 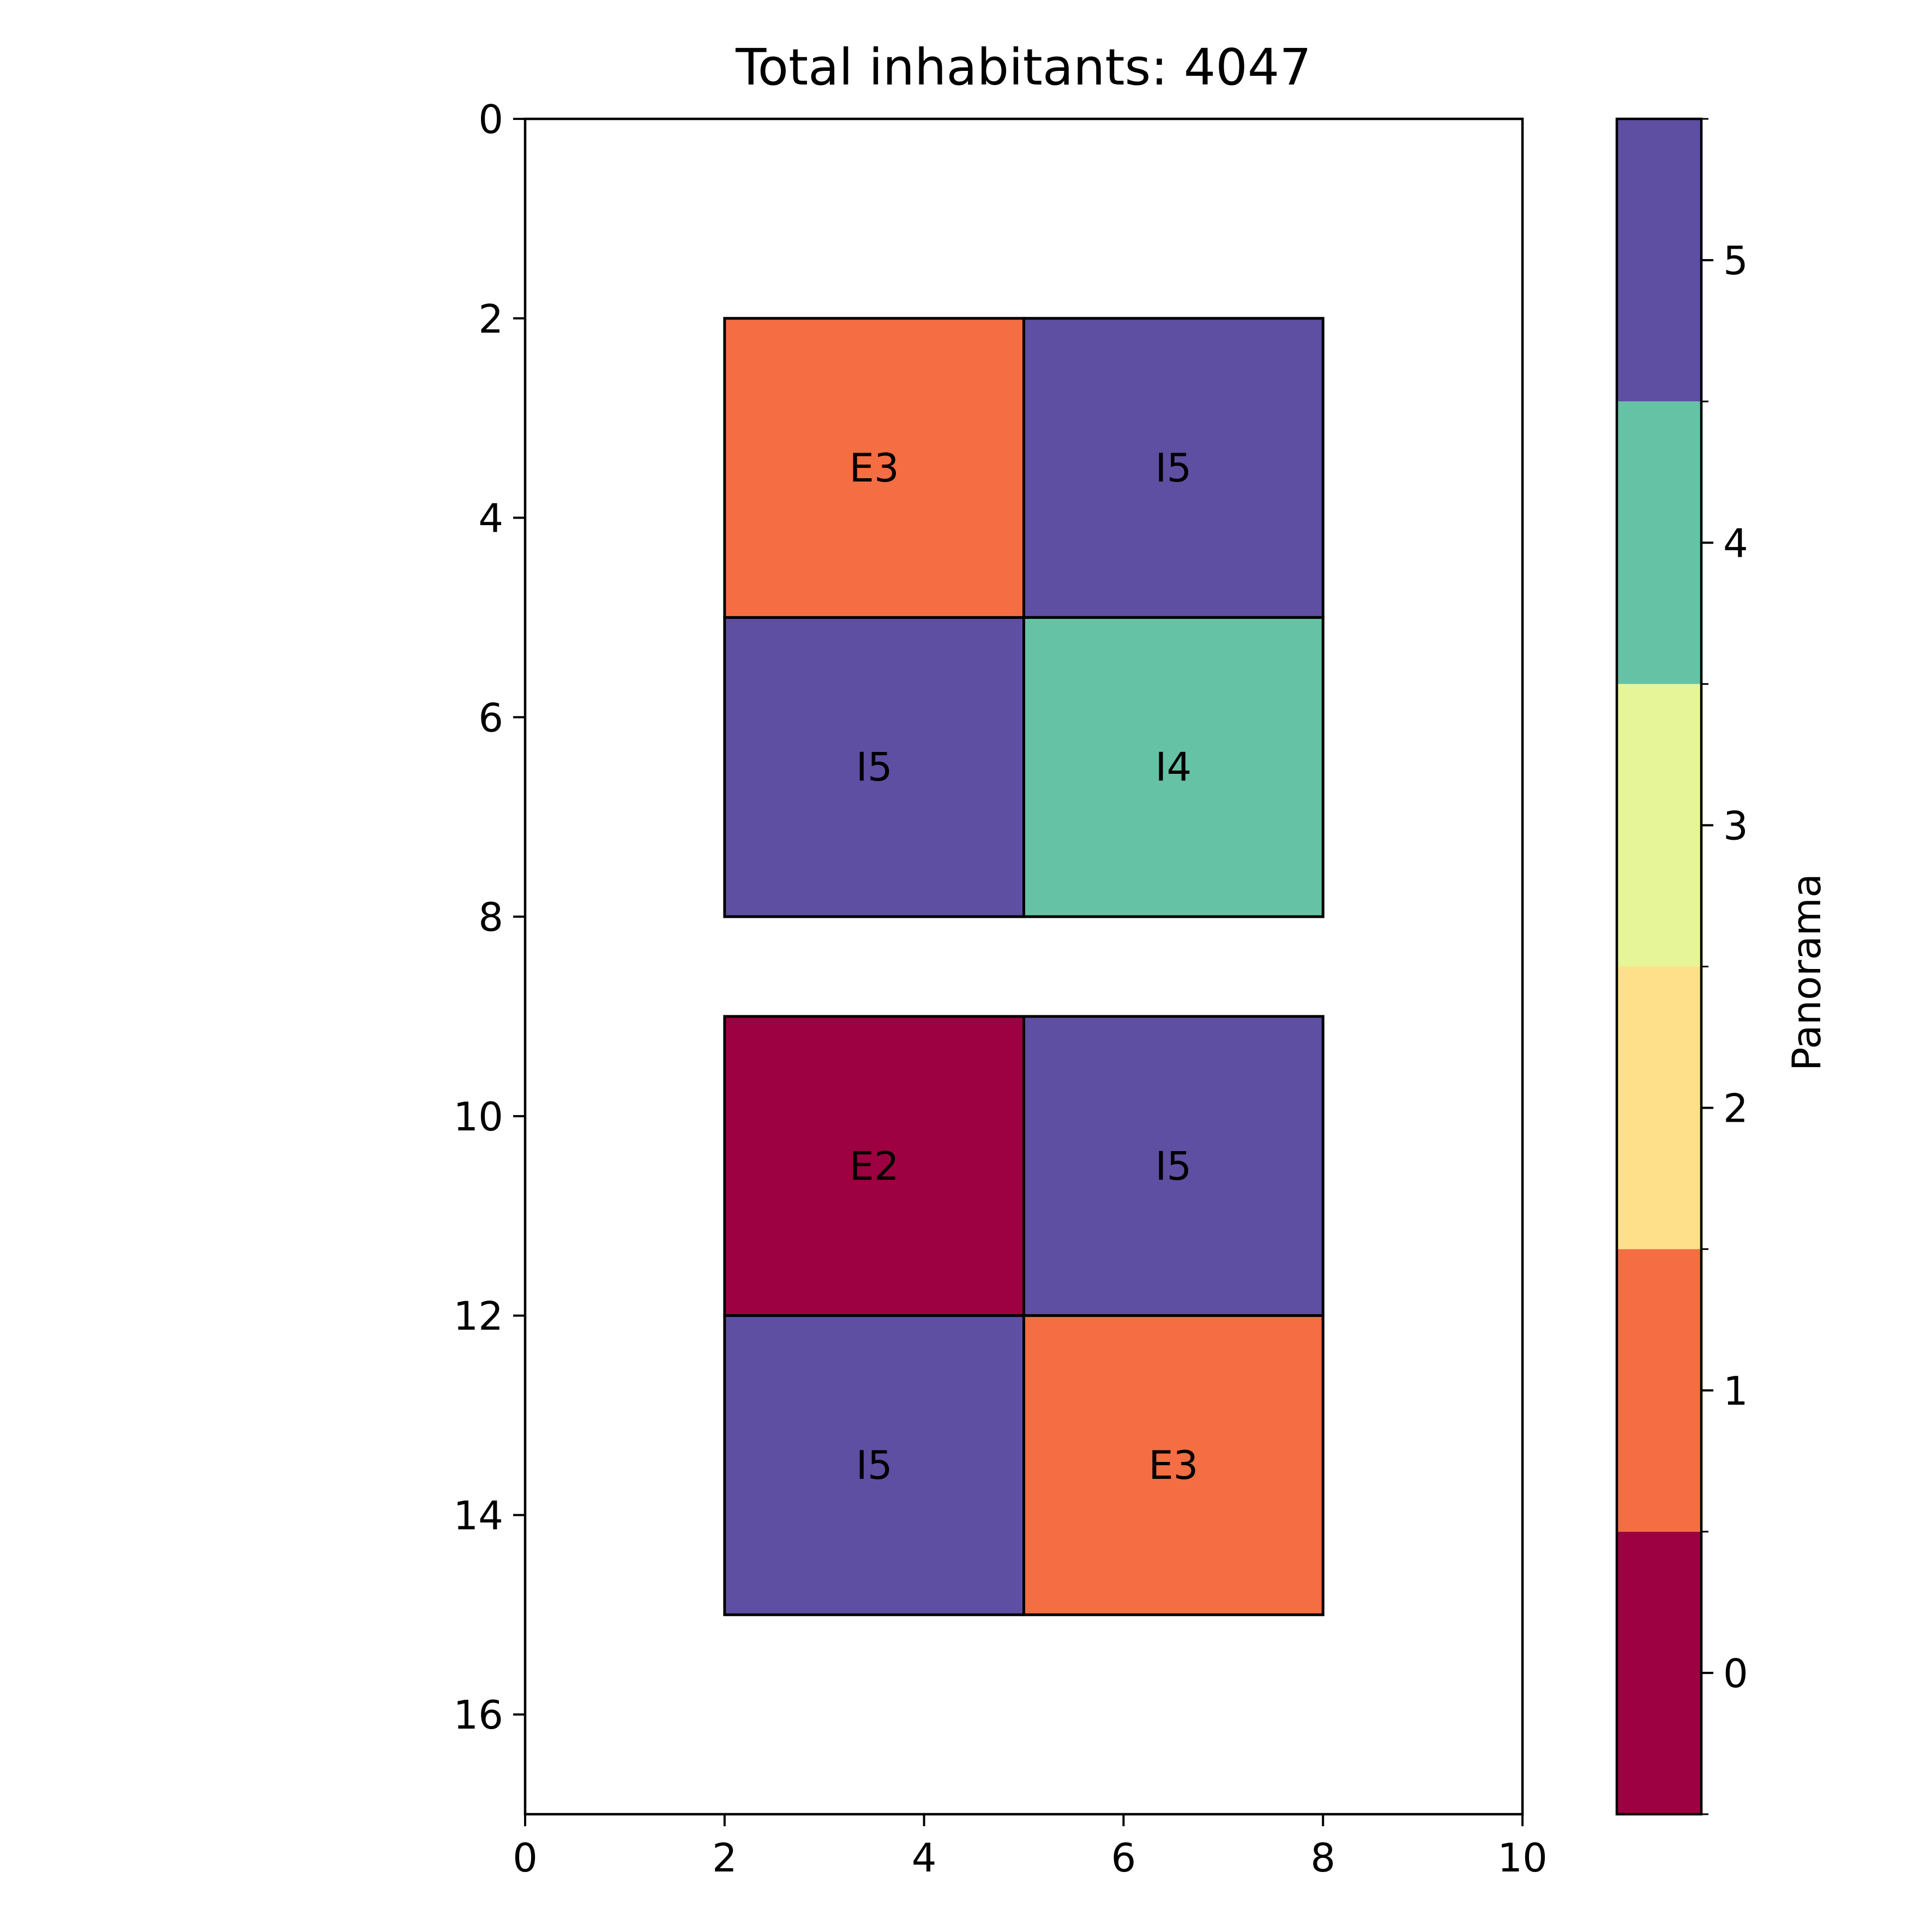 I want to click on y-tick-label: 6, so click(x=490, y=718).